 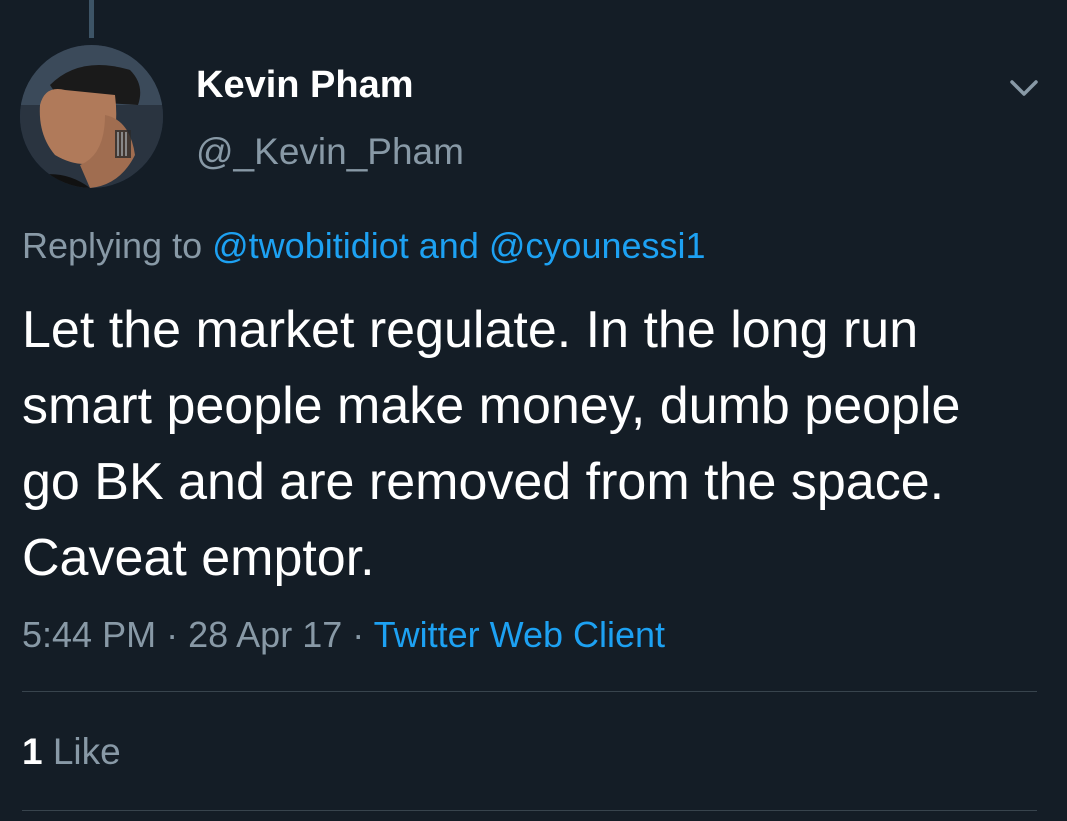 What do you see at coordinates (1024, 88) in the screenshot?
I see `chevron-down-icon` at bounding box center [1024, 88].